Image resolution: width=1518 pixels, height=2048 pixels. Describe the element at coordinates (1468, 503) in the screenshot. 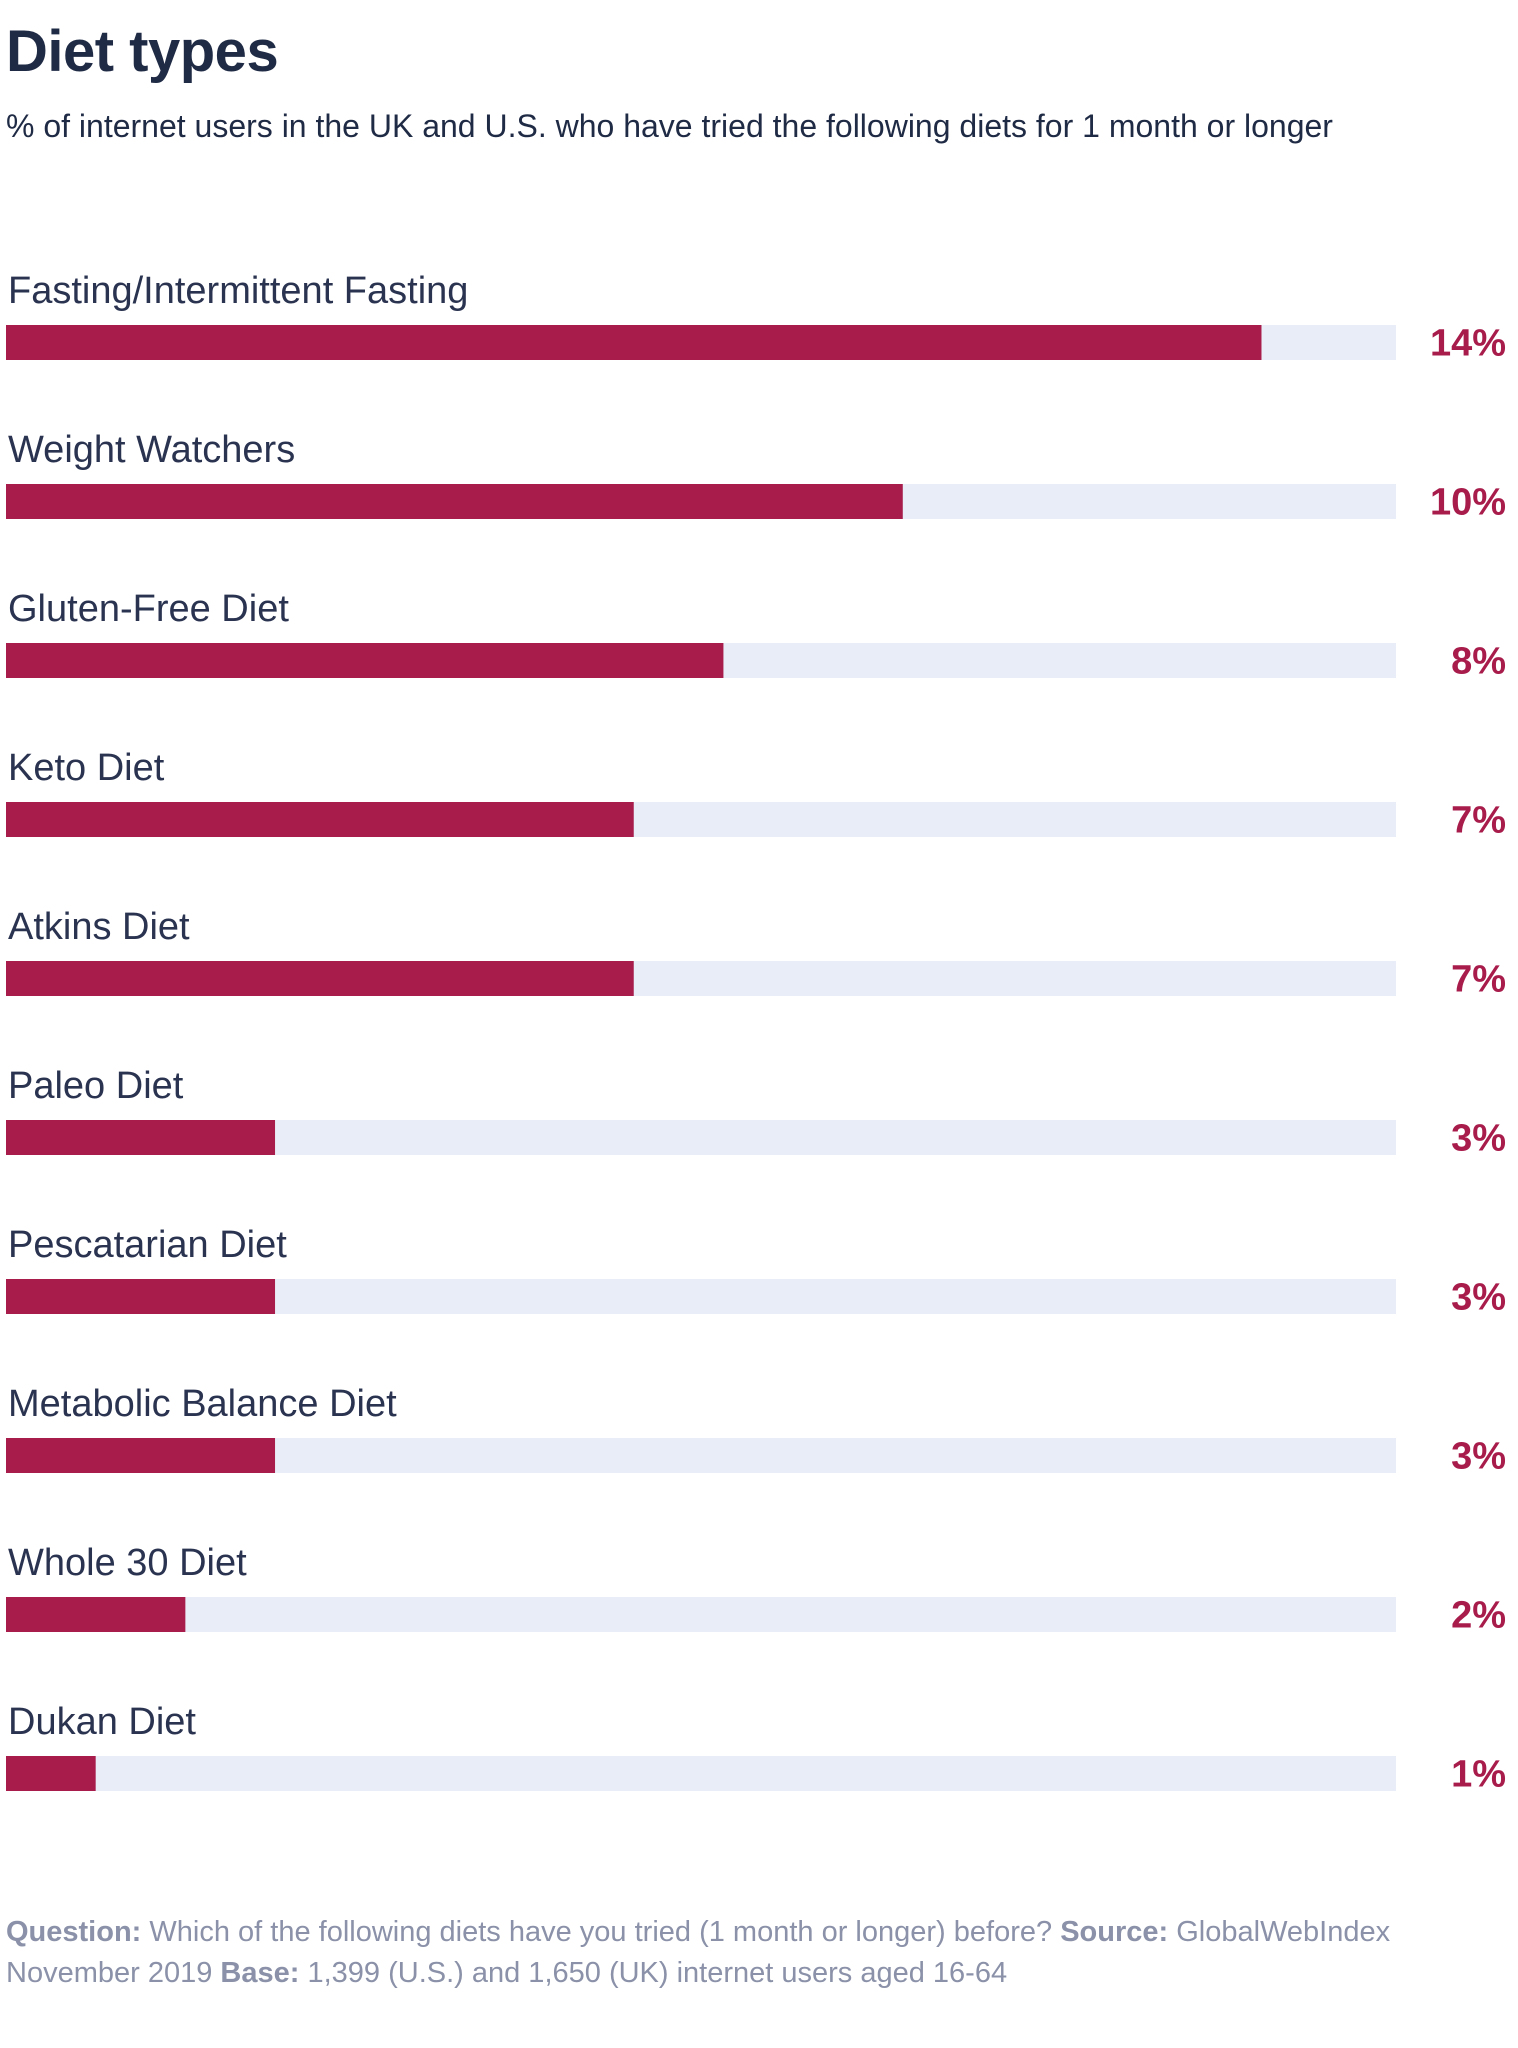

I see `value-label-weight-watchers: 10%` at that location.